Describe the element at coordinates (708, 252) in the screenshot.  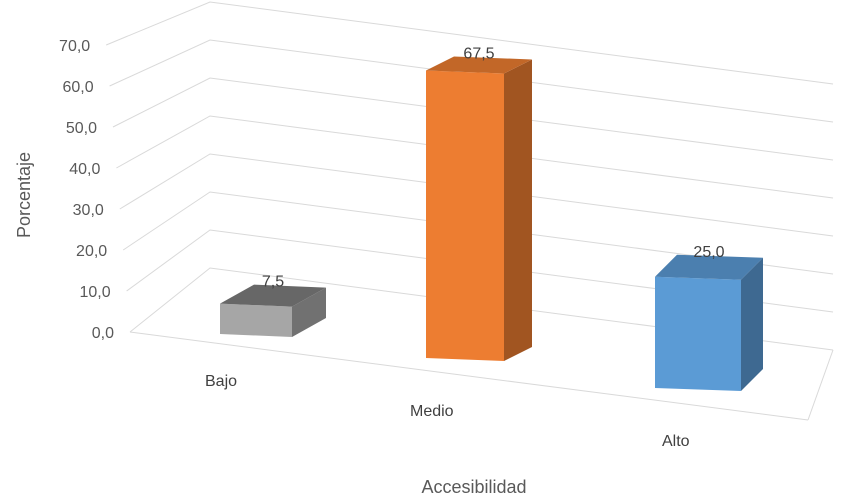
I see `data-label: 25,0` at that location.